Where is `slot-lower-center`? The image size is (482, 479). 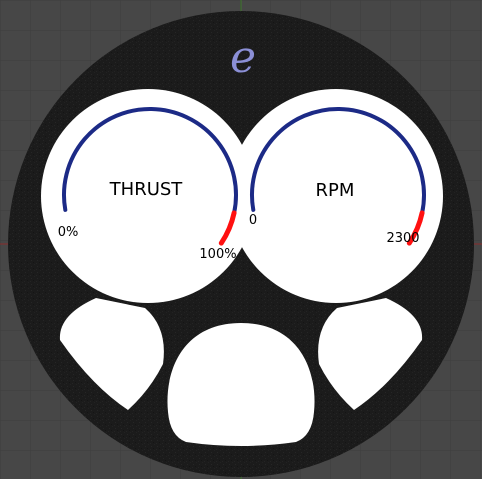
slot-lower-center is located at coordinates (241, 384).